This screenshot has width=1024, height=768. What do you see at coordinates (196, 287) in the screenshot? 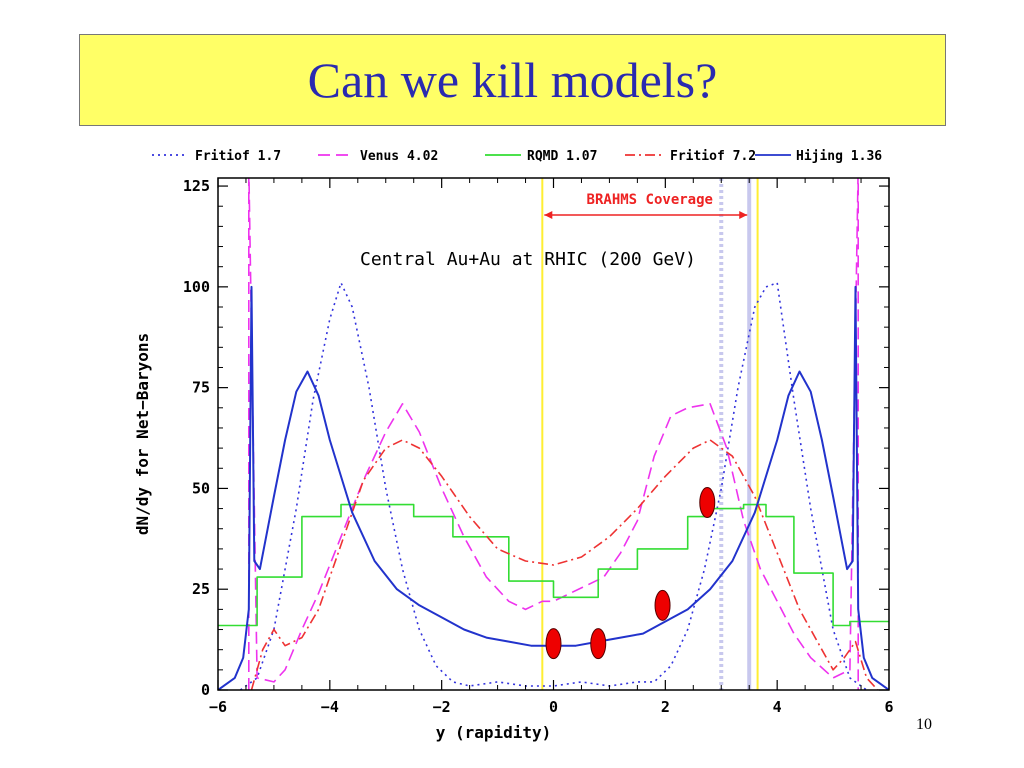
I see `y-tick-label: 100` at bounding box center [196, 287].